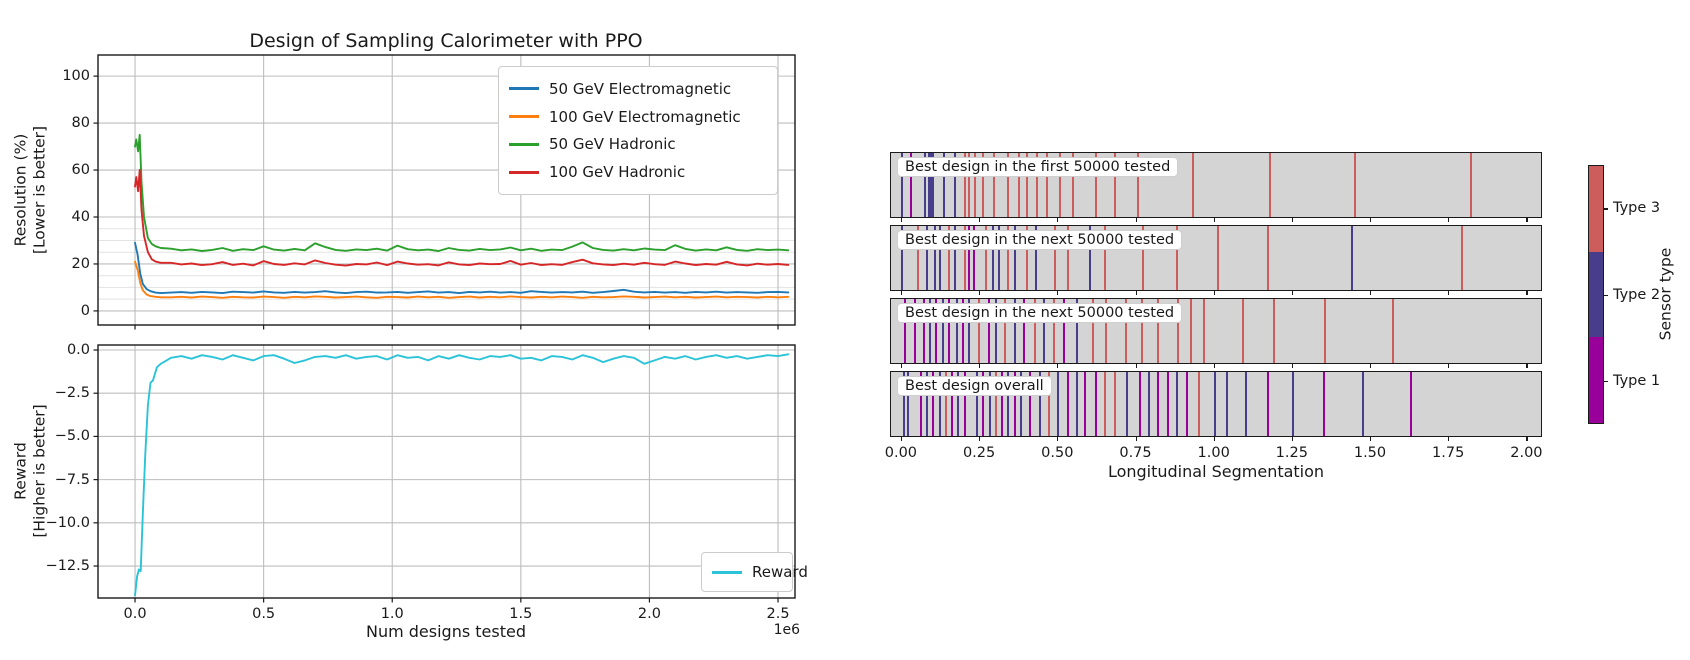 Image resolution: width=1690 pixels, height=660 pixels. Describe the element at coordinates (462, 268) in the screenshot. I see `series-line-50-gev-electromagnetic` at that location.